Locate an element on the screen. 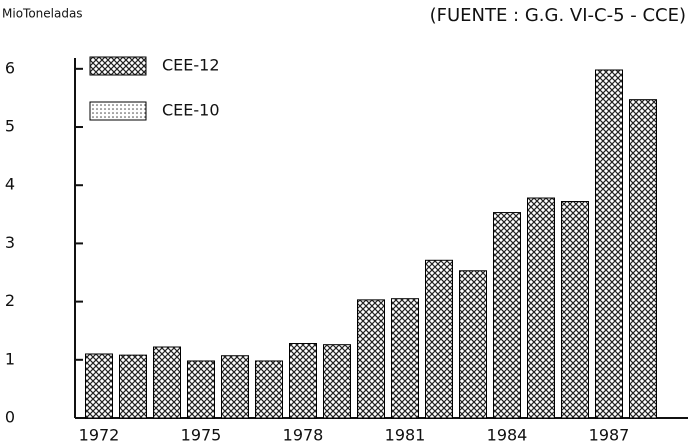  x-tick-label: 1984 is located at coordinates (507, 435).